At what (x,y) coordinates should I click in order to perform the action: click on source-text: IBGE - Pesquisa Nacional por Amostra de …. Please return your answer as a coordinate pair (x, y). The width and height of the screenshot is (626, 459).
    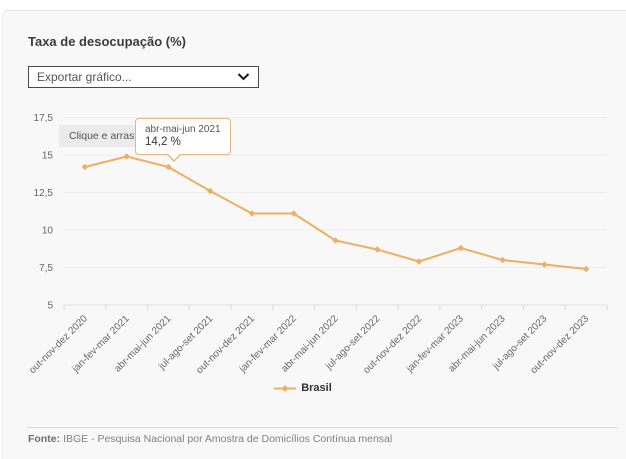
    Looking at the image, I should click on (228, 439).